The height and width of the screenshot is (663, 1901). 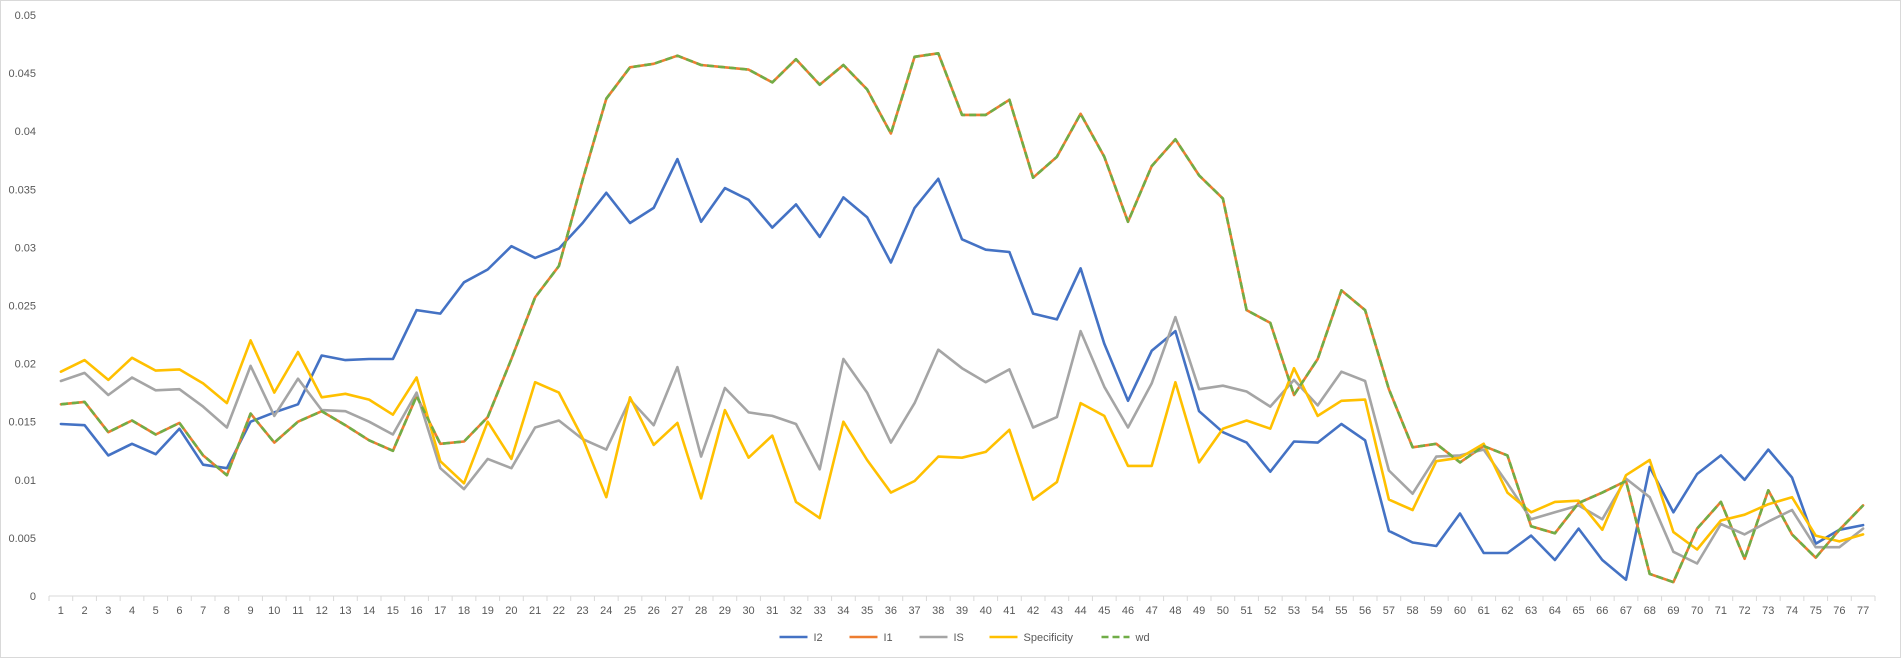 I want to click on x-tick-label: 28, so click(x=701, y=611).